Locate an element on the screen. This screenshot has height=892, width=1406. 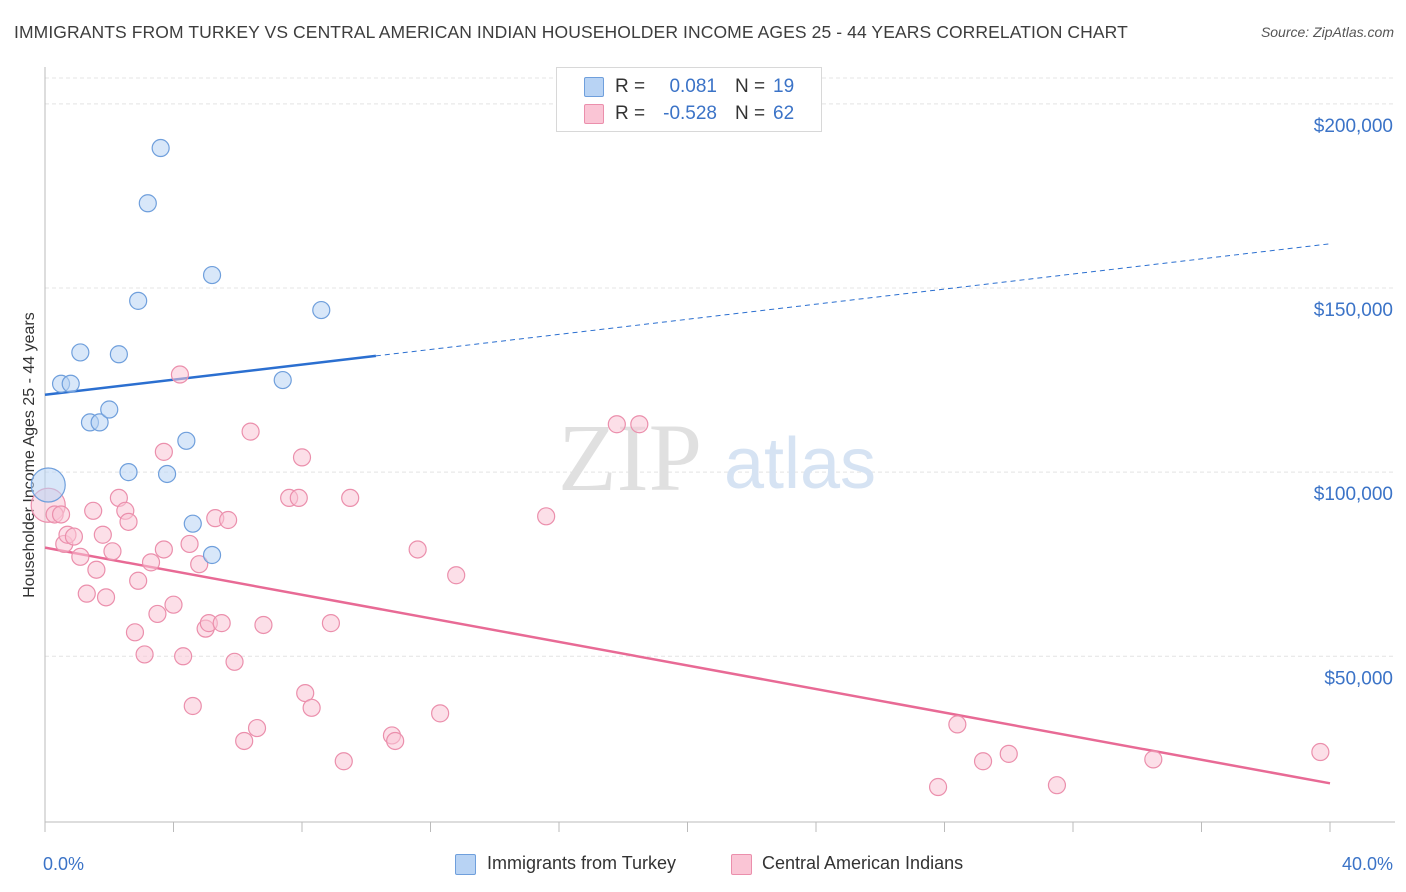
legend-row-turkey: R = 0.081 N = 19 is located at coordinates (689, 88).